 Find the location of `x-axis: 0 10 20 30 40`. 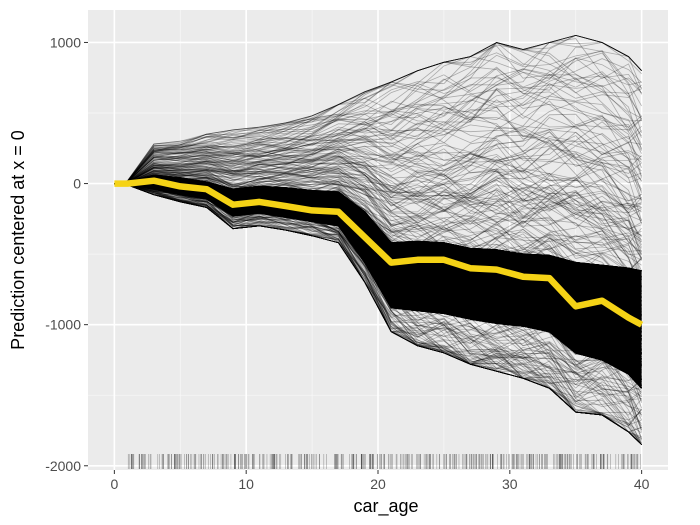

x-axis: 0 10 20 30 40 is located at coordinates (380, 481).